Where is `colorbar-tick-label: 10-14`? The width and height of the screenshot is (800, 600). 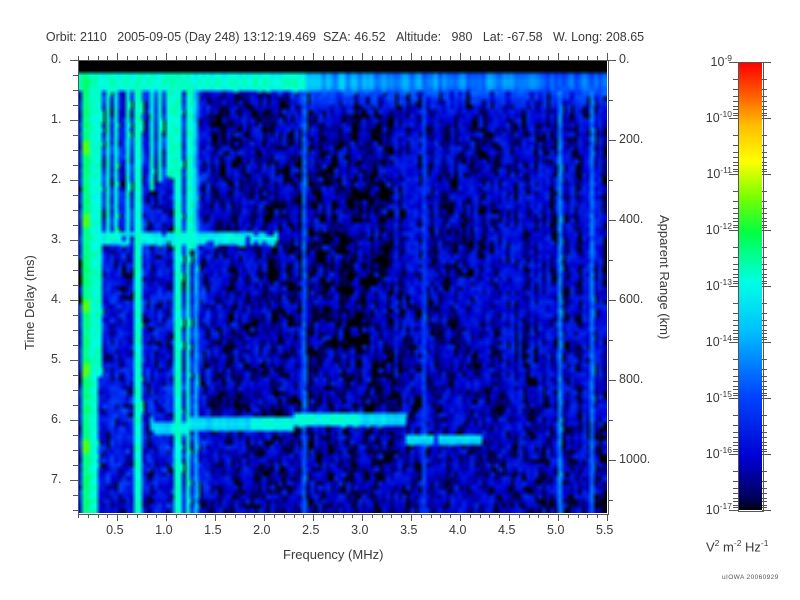 colorbar-tick-label: 10-14 is located at coordinates (718, 341).